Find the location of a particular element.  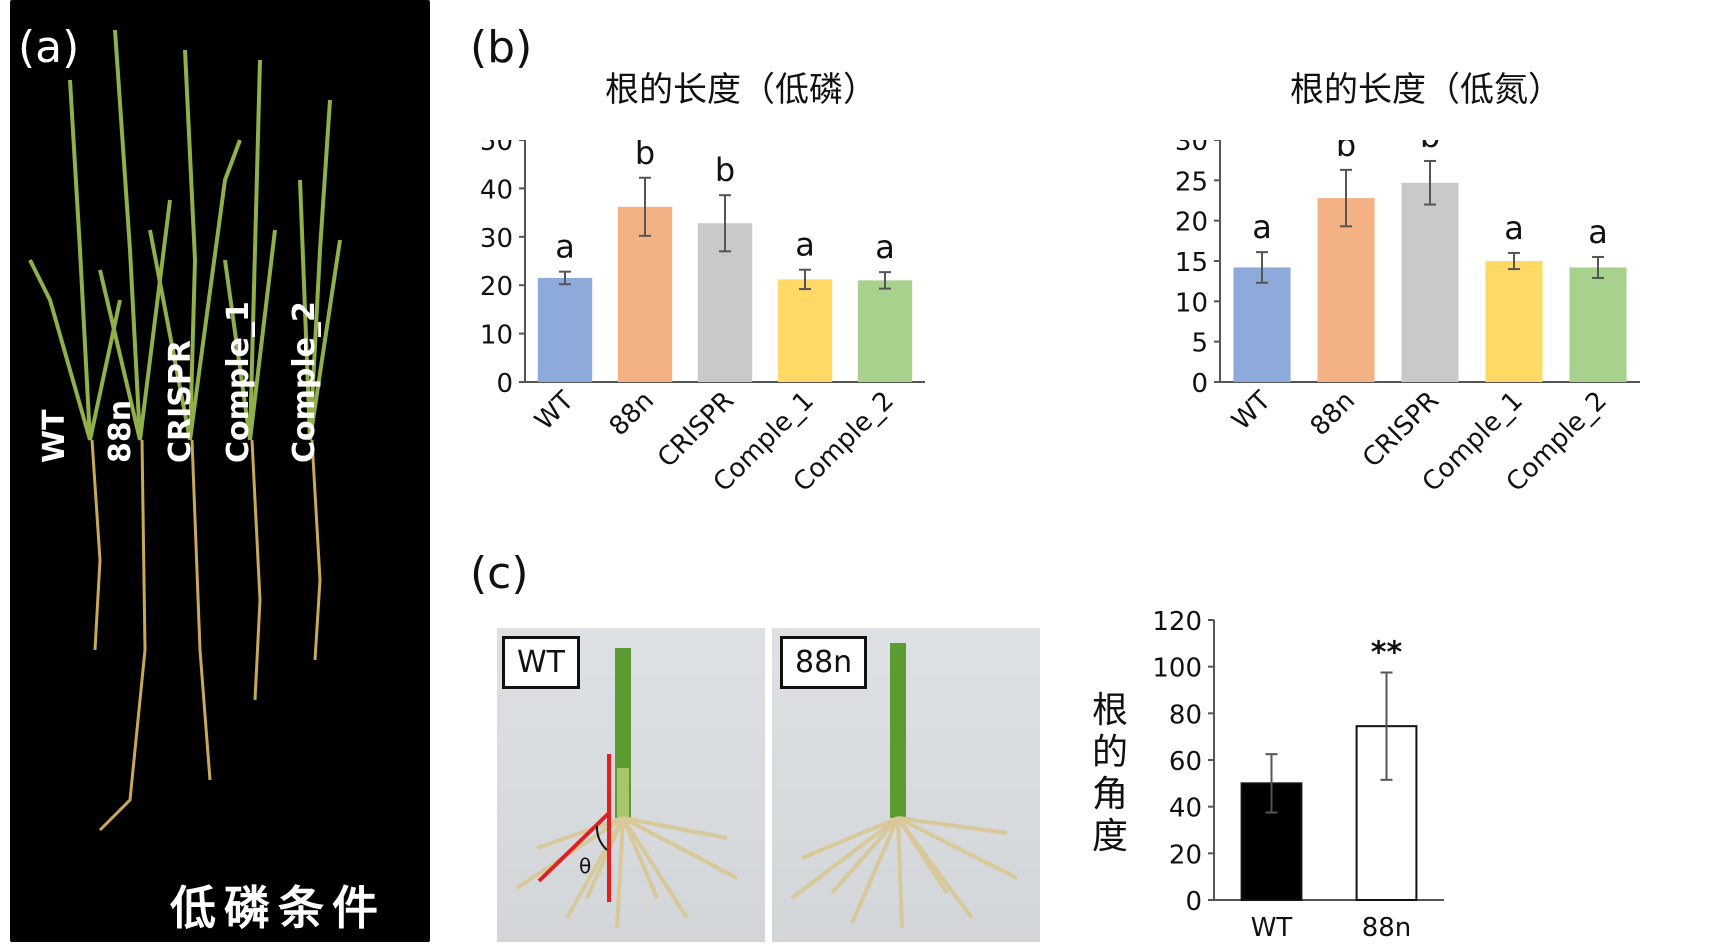

line-label-comple-1: Comple_1 is located at coordinates (238, 382).